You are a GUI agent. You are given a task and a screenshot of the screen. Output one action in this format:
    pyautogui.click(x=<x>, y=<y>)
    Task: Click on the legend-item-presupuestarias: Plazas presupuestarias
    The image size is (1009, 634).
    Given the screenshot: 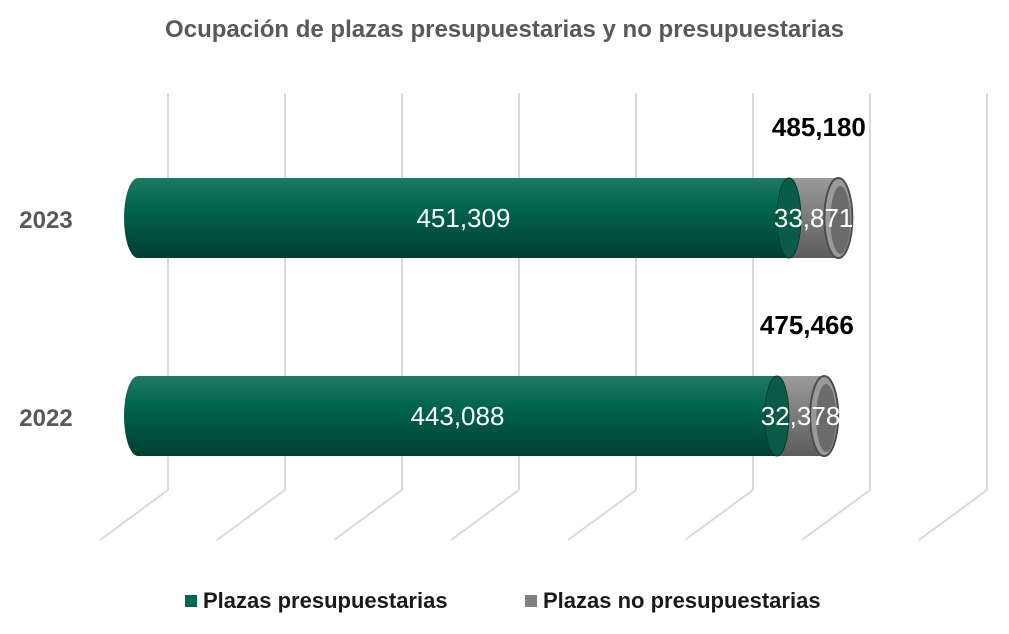 What is the action you would take?
    pyautogui.click(x=316, y=601)
    